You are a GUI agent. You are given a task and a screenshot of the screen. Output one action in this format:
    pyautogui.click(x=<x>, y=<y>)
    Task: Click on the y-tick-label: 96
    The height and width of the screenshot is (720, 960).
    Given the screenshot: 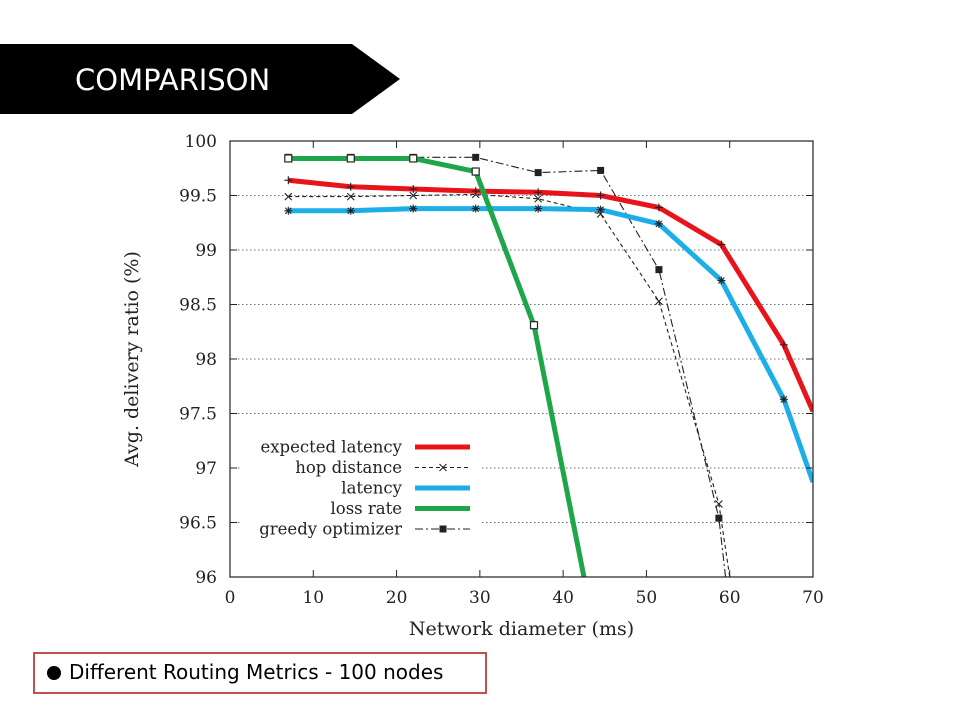 What is the action you would take?
    pyautogui.click(x=206, y=578)
    